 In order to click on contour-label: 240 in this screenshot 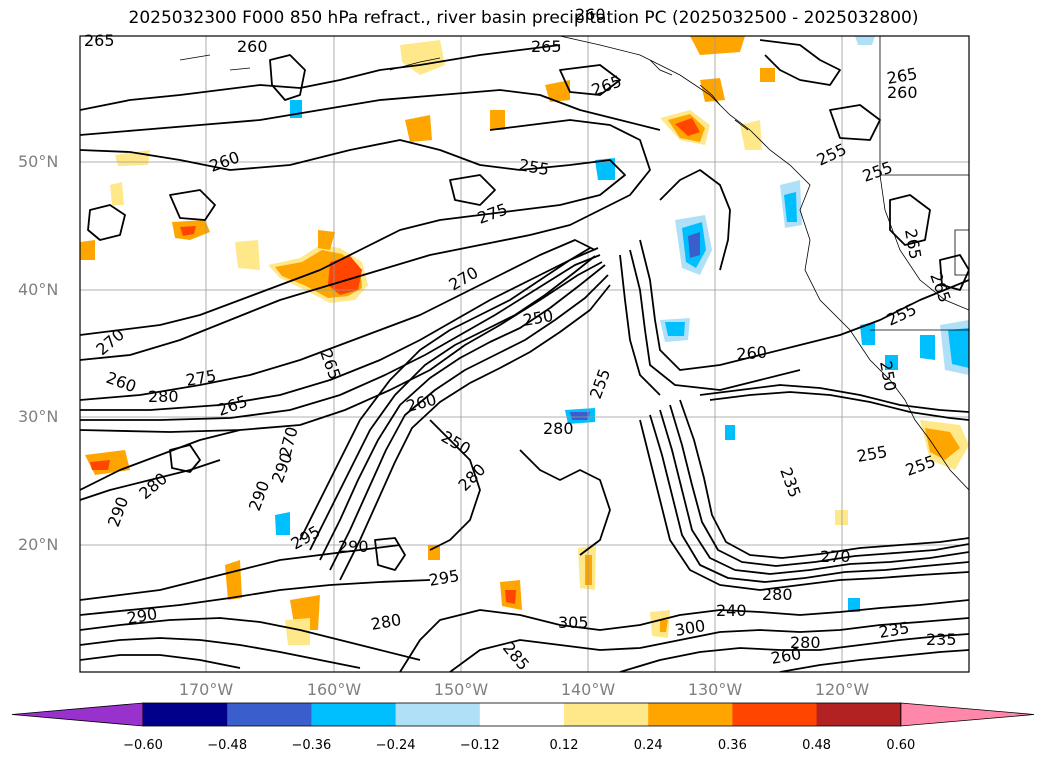, I will do `click(731, 610)`.